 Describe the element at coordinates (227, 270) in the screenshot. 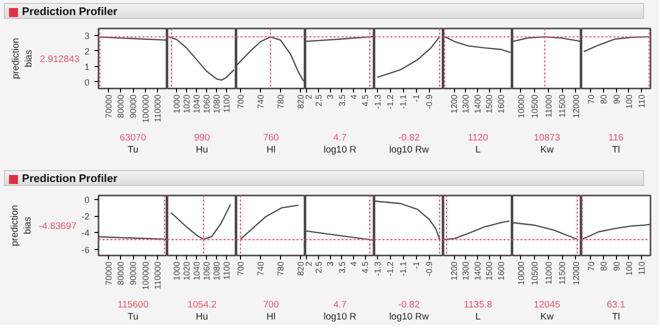

I see `x-tick-label: 1100` at that location.